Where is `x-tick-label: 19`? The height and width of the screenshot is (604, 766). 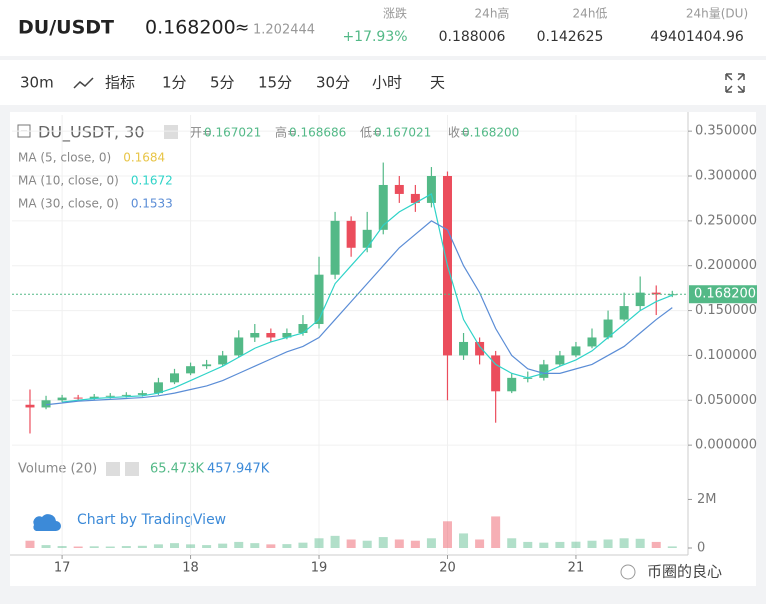 x-tick-label: 19 is located at coordinates (319, 568).